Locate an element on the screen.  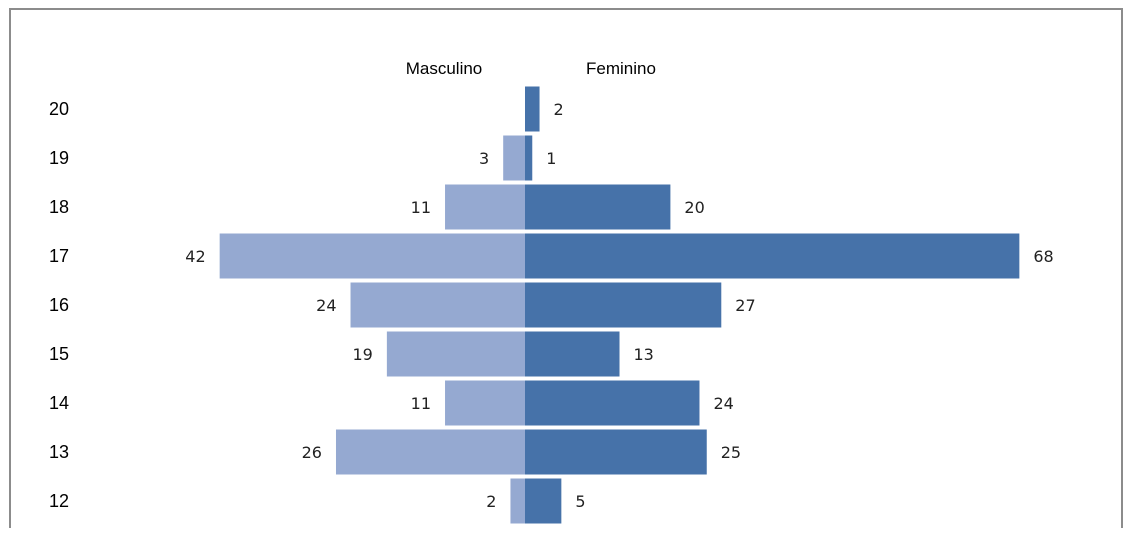
value-label-feminino-14: 24 is located at coordinates (723, 403).